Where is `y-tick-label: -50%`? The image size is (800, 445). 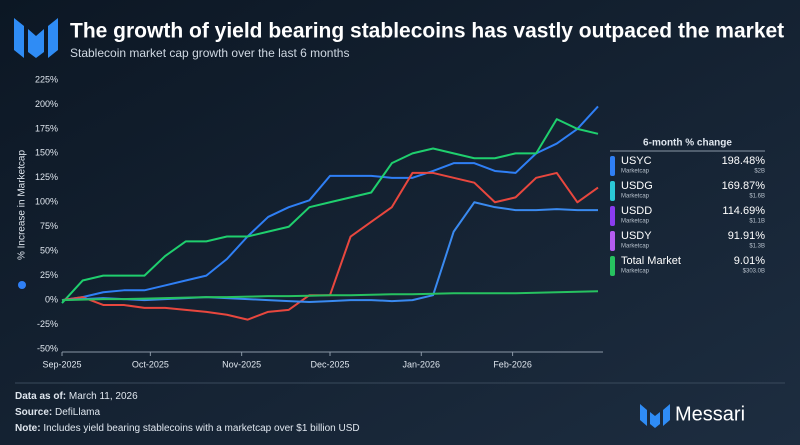
y-tick-label: -50% is located at coordinates (47, 348).